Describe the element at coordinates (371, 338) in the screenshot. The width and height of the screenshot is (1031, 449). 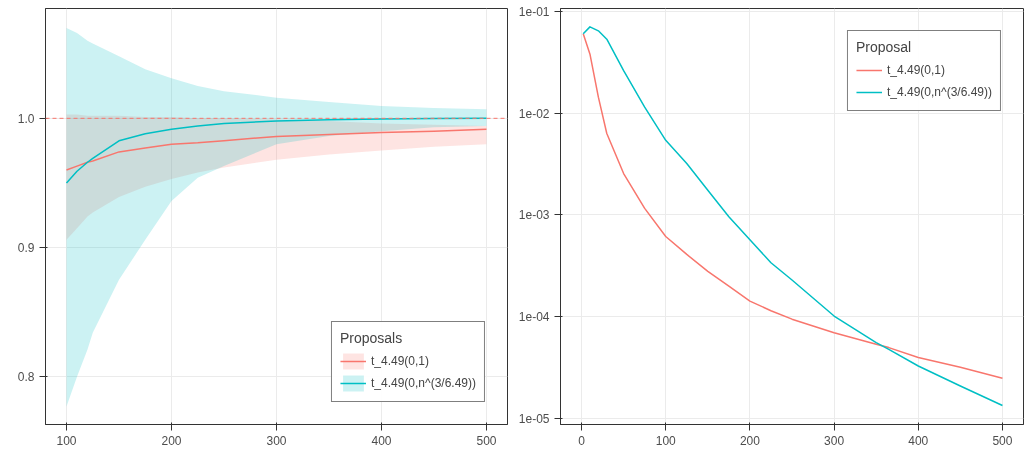
I see `legend-title: Proposals` at that location.